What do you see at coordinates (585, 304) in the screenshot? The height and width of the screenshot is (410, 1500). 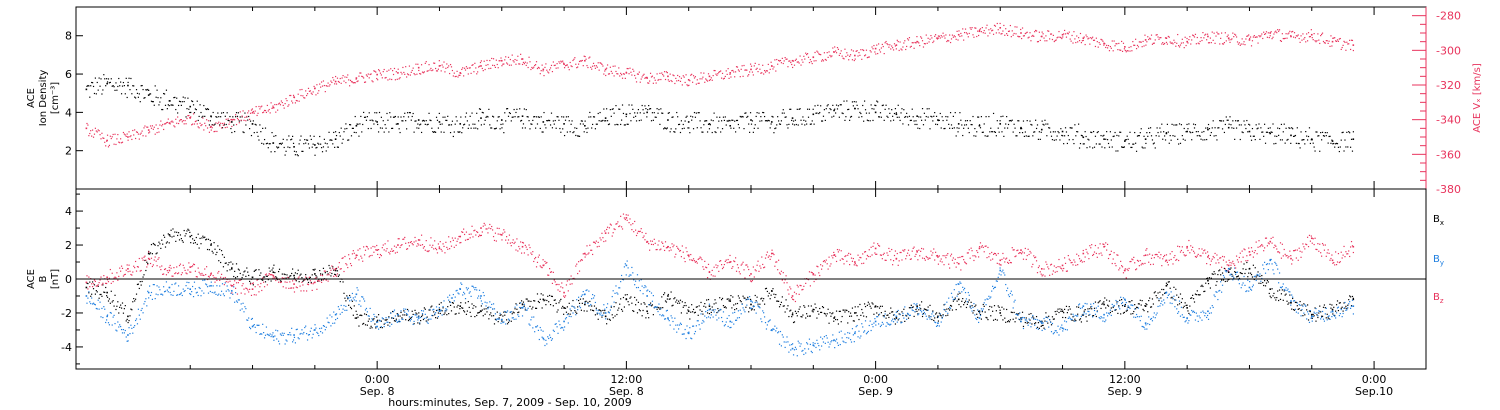 I see `bx-series-point` at bounding box center [585, 304].